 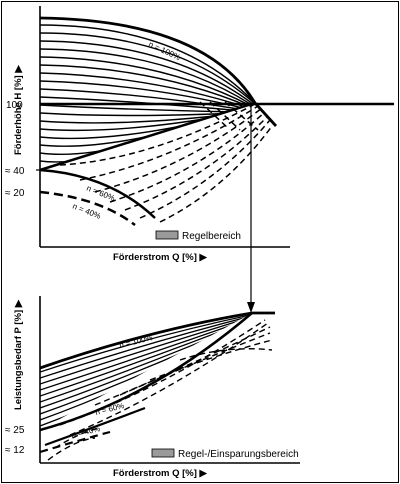 I want to click on curve-n100-bottom, so click(x=157, y=340).